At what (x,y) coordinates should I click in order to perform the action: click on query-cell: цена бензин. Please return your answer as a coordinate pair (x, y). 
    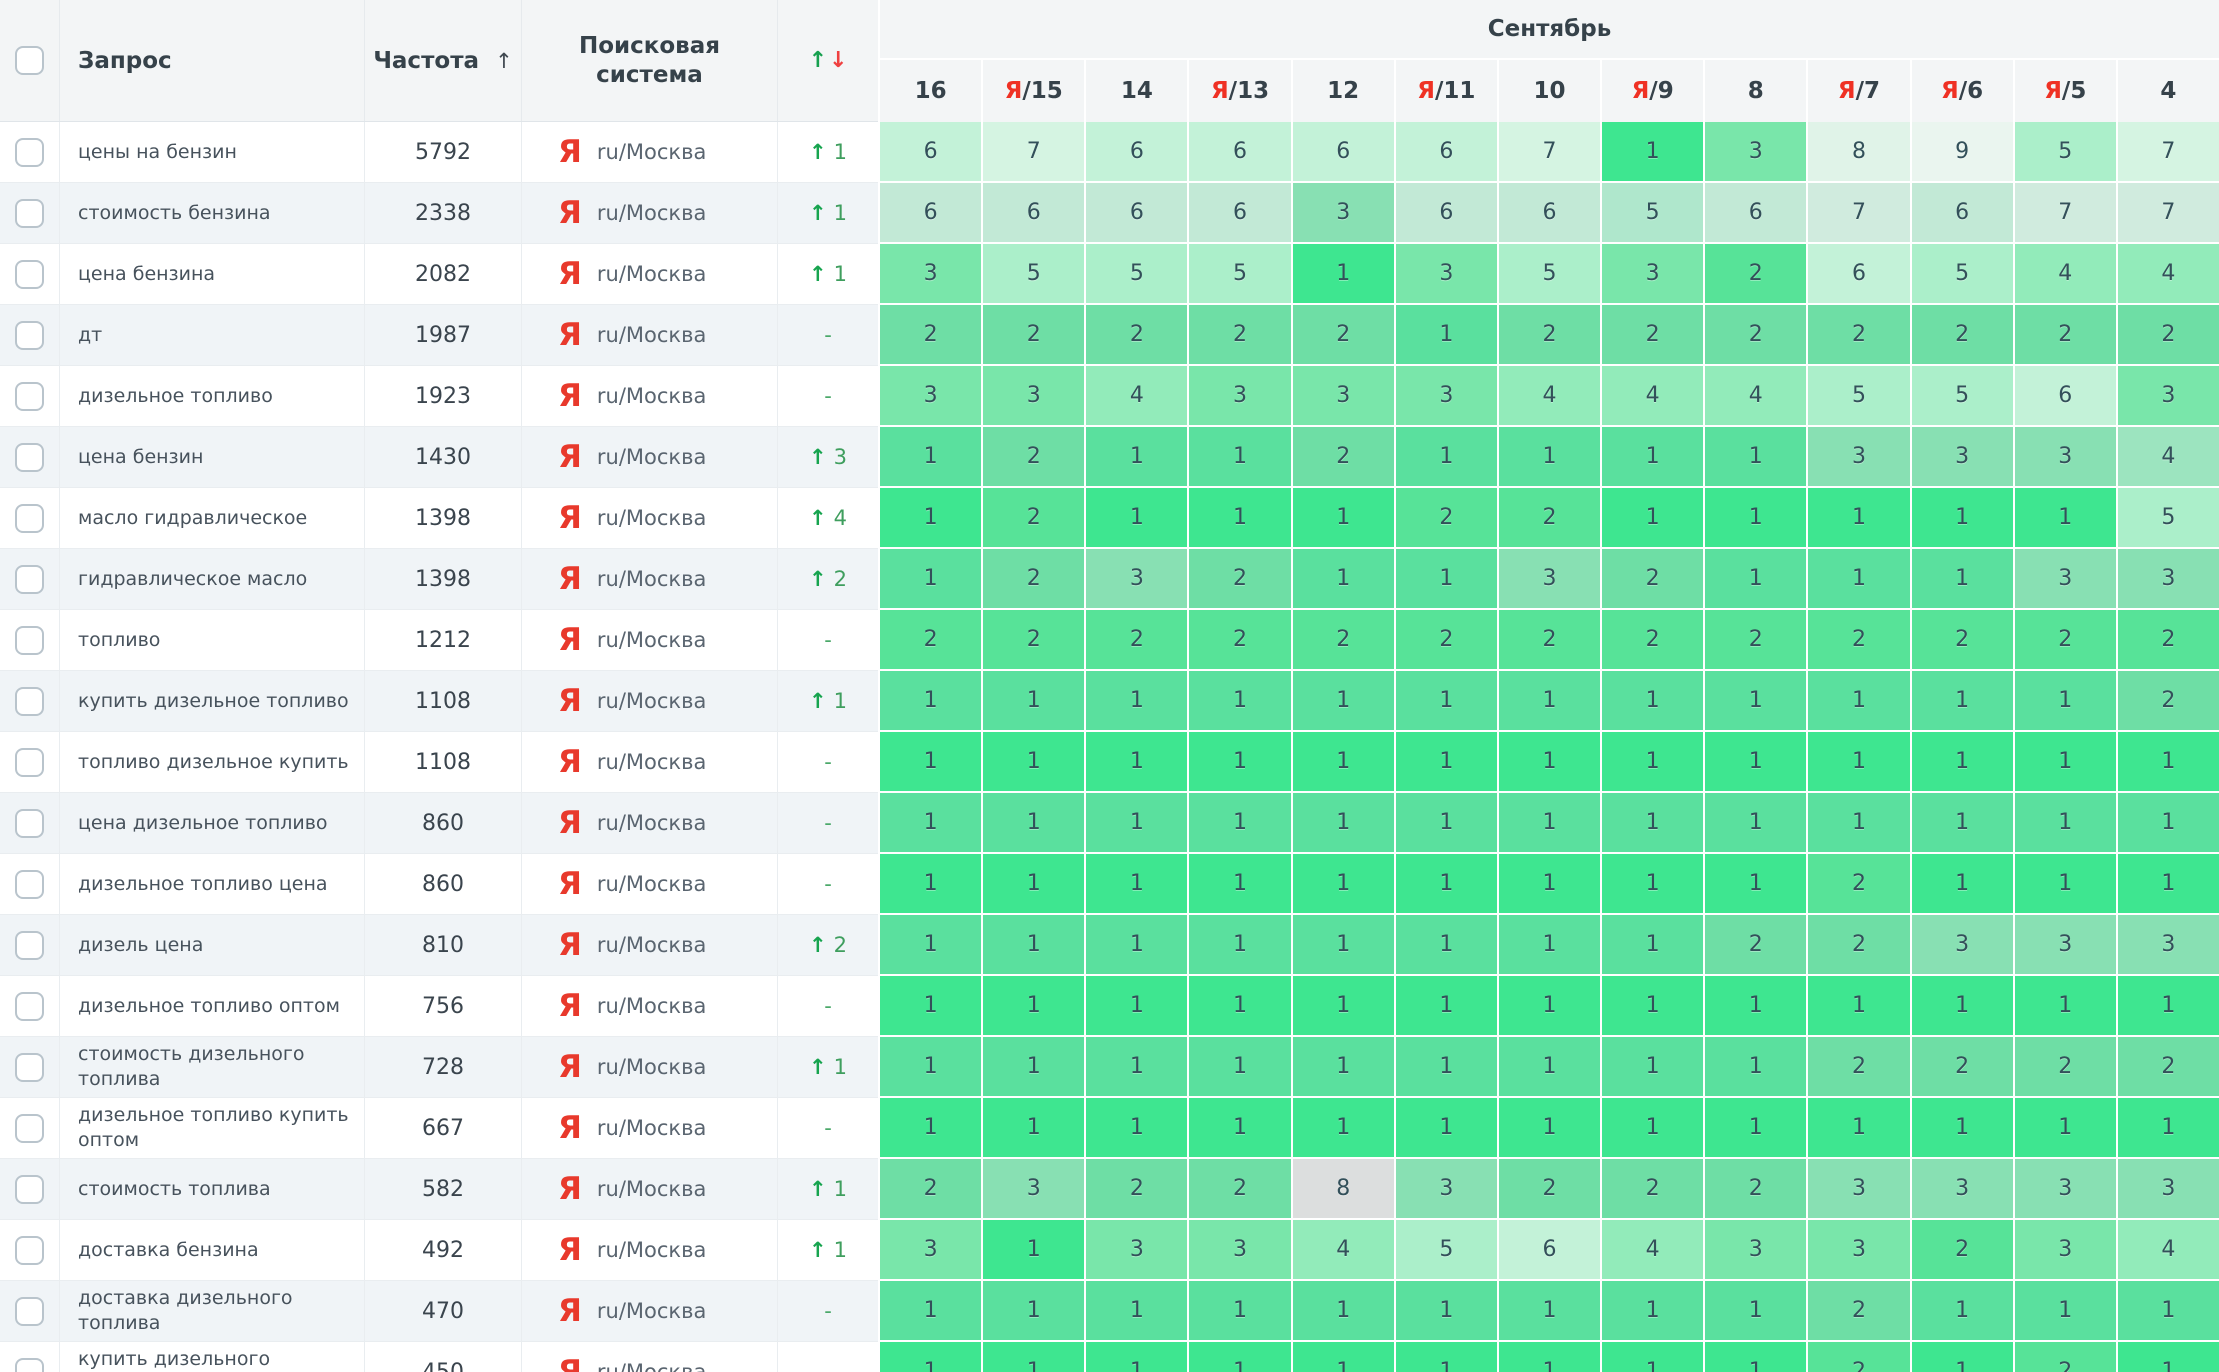
    Looking at the image, I should click on (212, 457).